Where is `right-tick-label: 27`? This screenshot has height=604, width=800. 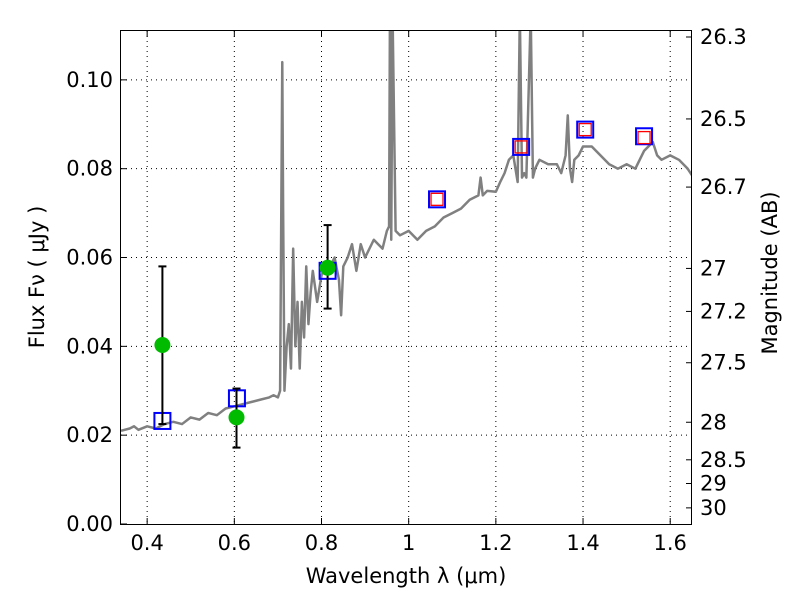 right-tick-label: 27 is located at coordinates (713, 268).